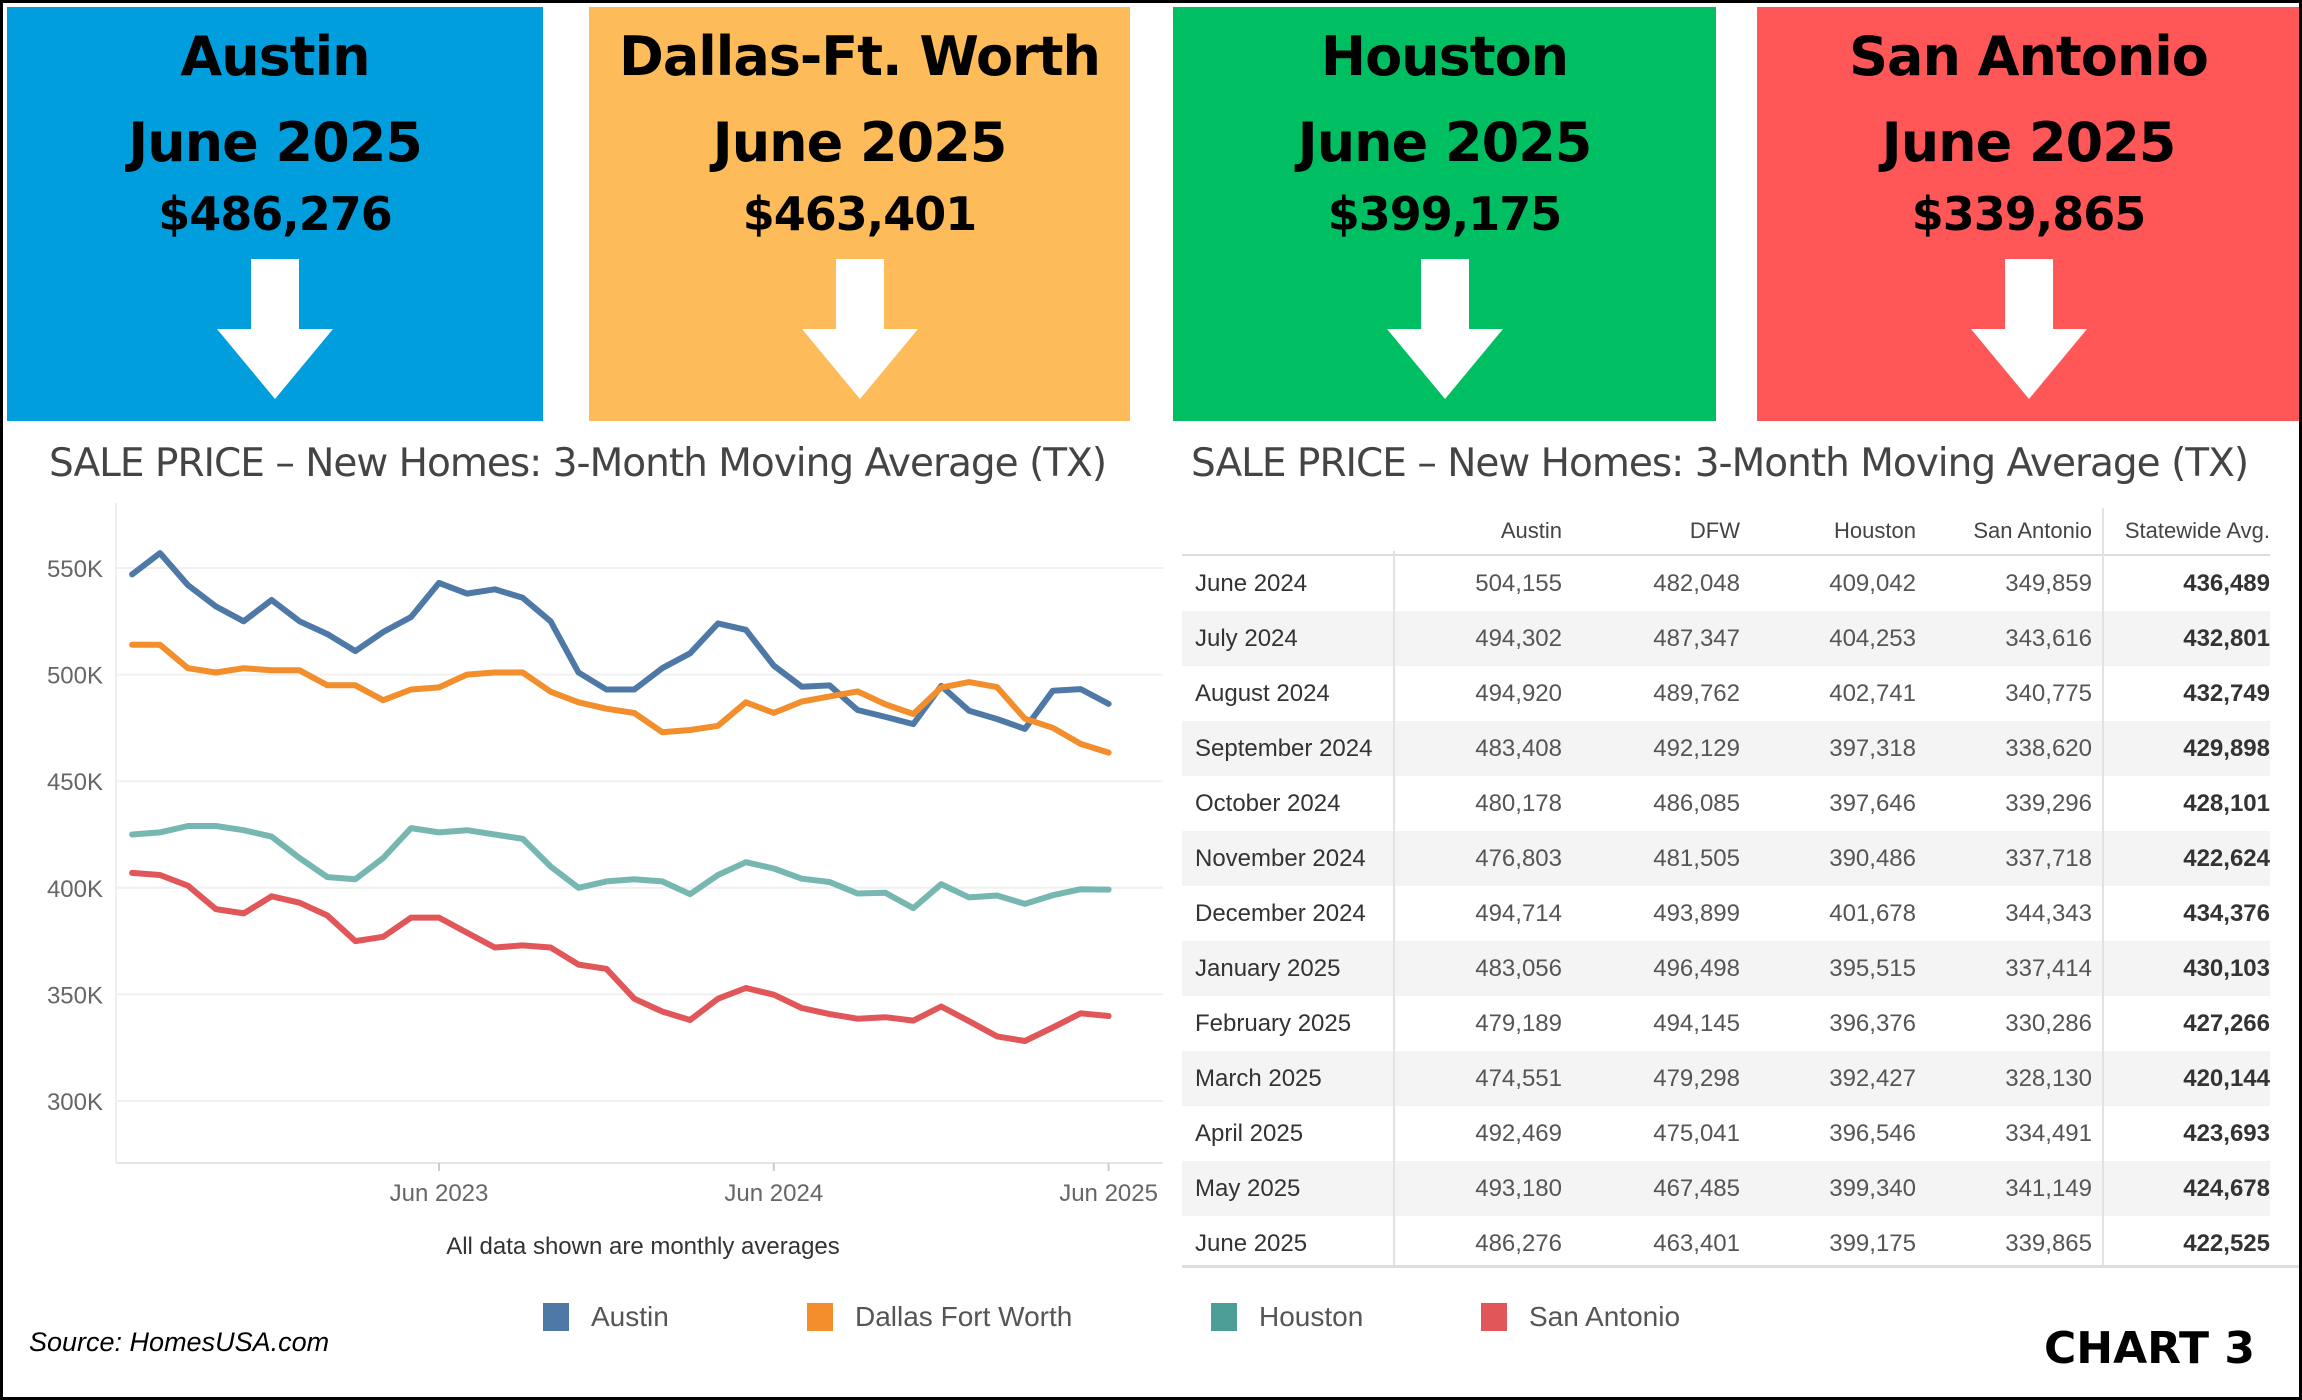 The image size is (2302, 1400). I want to click on table-cell: 340,775, so click(2048, 693).